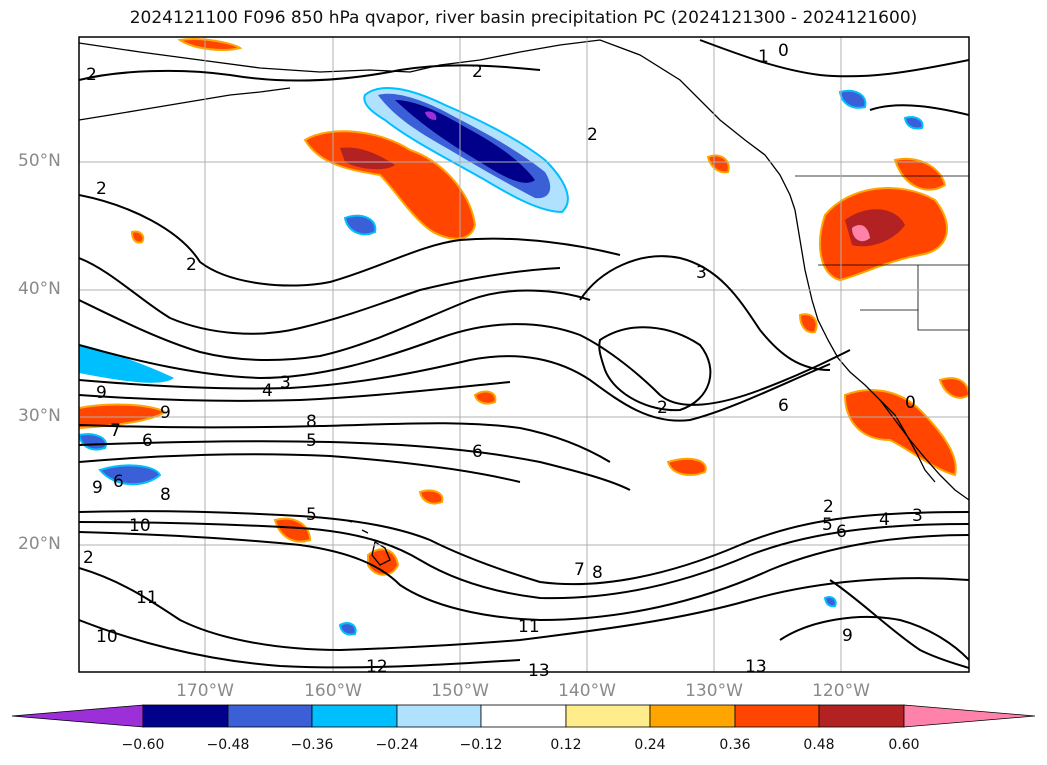  Describe the element at coordinates (140, 526) in the screenshot. I see `contour-label: 10` at that location.